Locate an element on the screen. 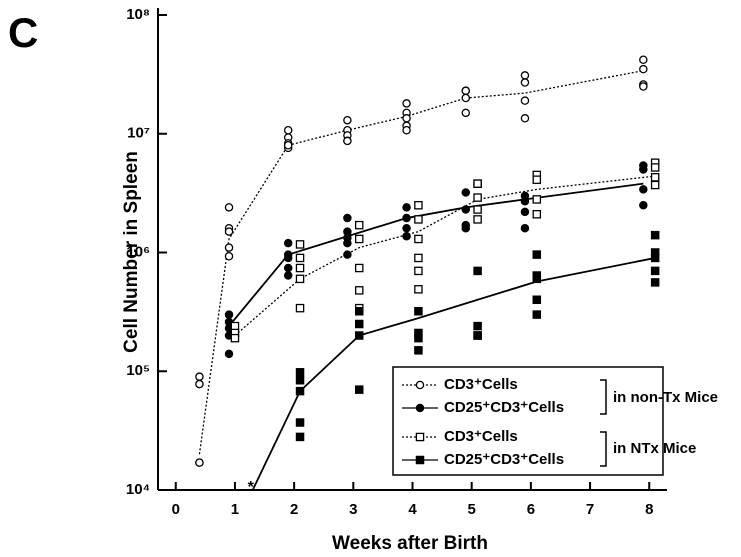 This screenshot has width=741, height=557. x-tick-label: 1 is located at coordinates (235, 509).